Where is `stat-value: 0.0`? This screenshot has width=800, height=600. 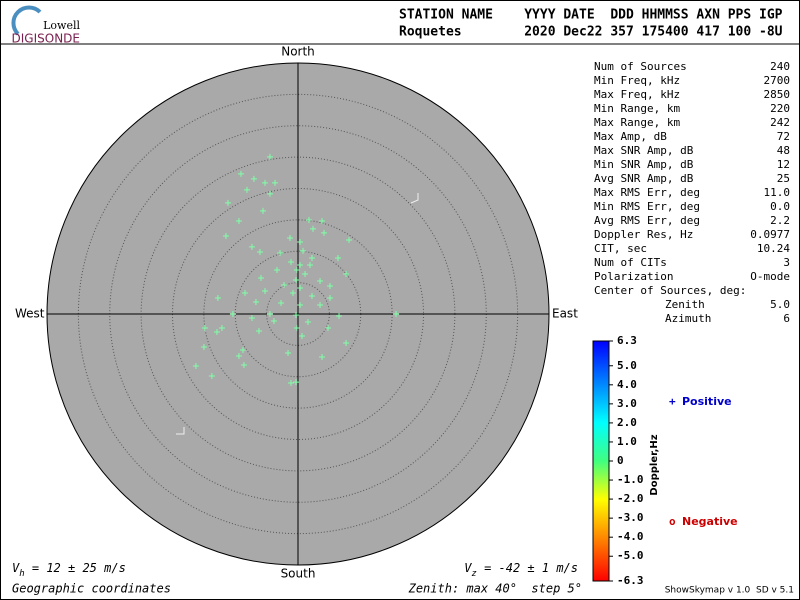 stat-value: 0.0 is located at coordinates (780, 206).